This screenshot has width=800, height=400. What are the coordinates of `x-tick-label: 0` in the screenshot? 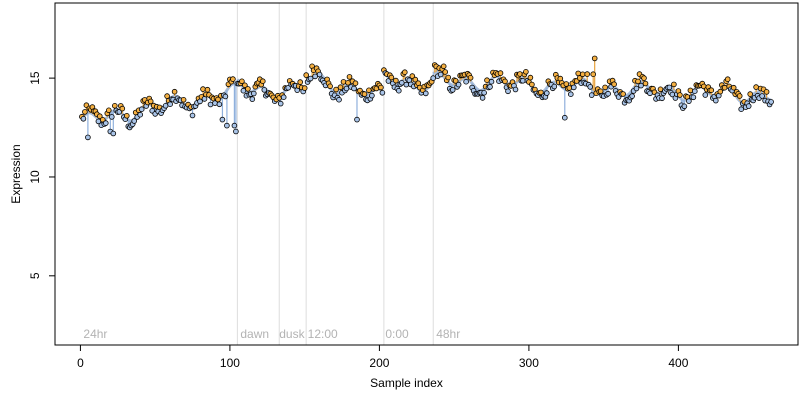 It's located at (80, 363).